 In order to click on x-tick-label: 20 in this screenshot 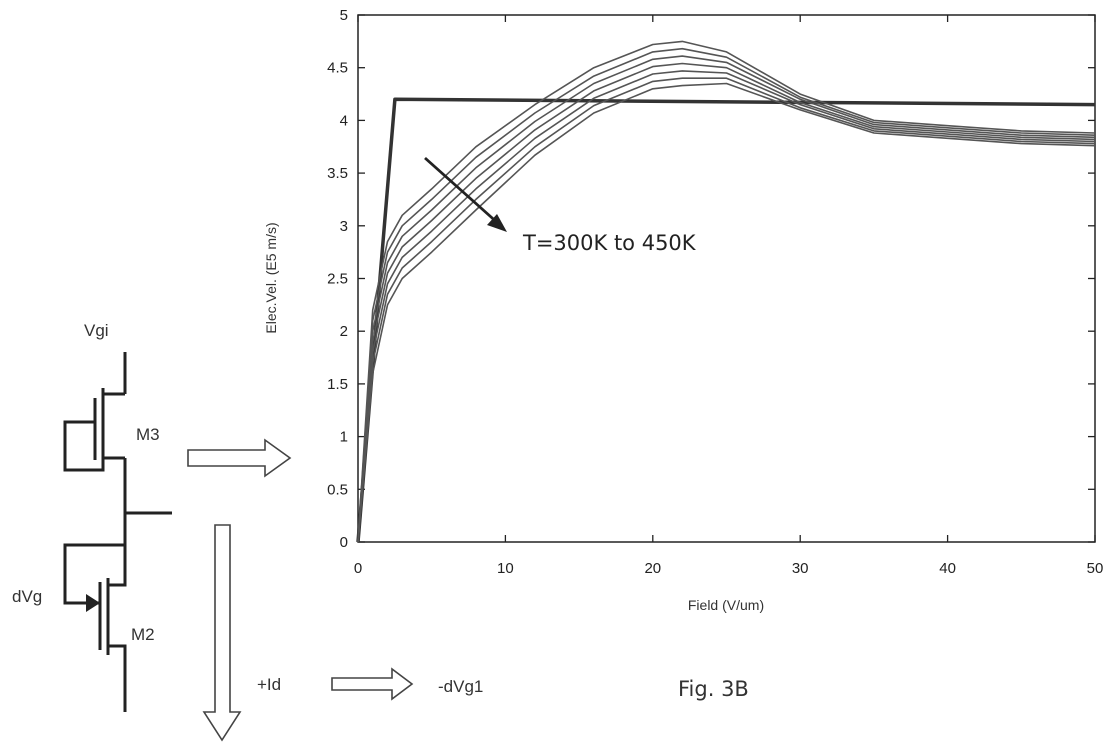, I will do `click(652, 568)`.